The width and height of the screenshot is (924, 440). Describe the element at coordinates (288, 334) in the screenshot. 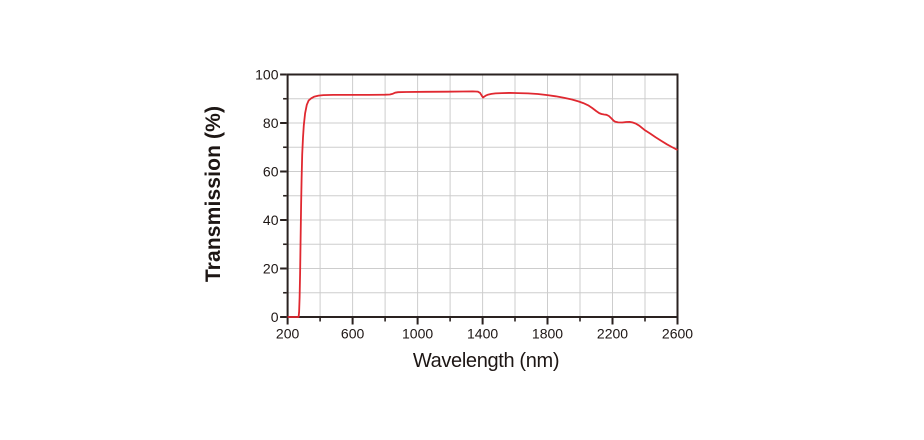

I see `svg-text: 200` at that location.